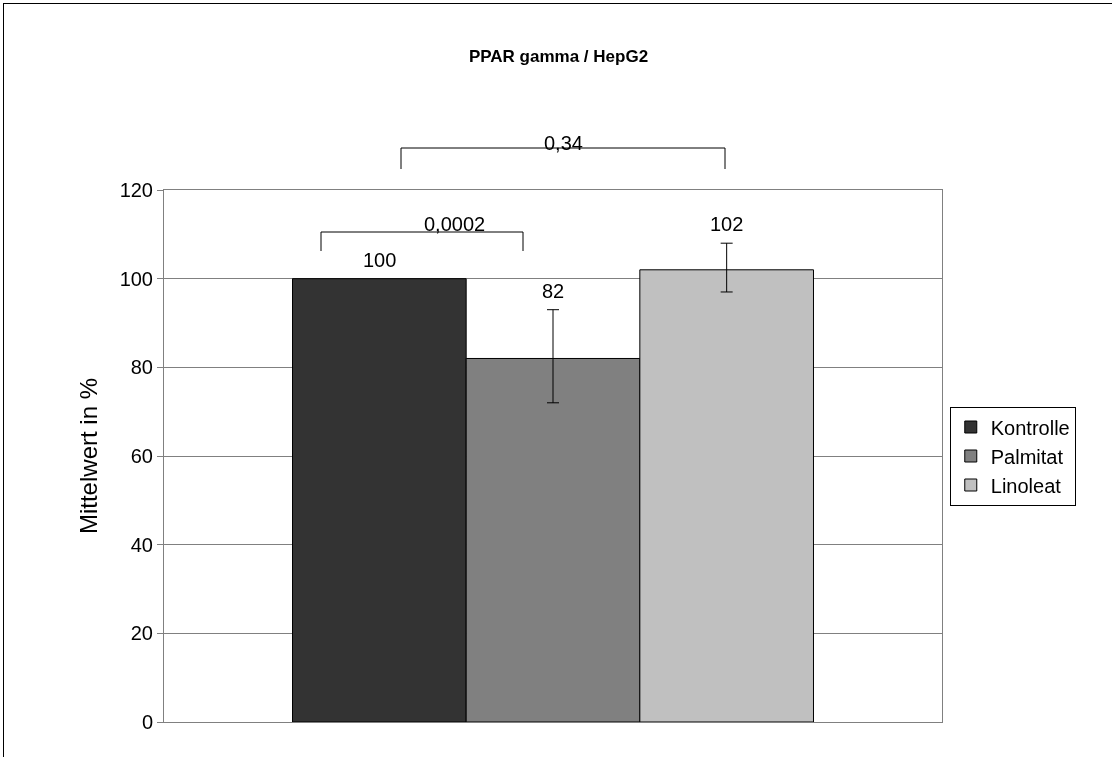 This screenshot has height=757, width=1112. I want to click on y-tick-label: 60, so click(141, 456).